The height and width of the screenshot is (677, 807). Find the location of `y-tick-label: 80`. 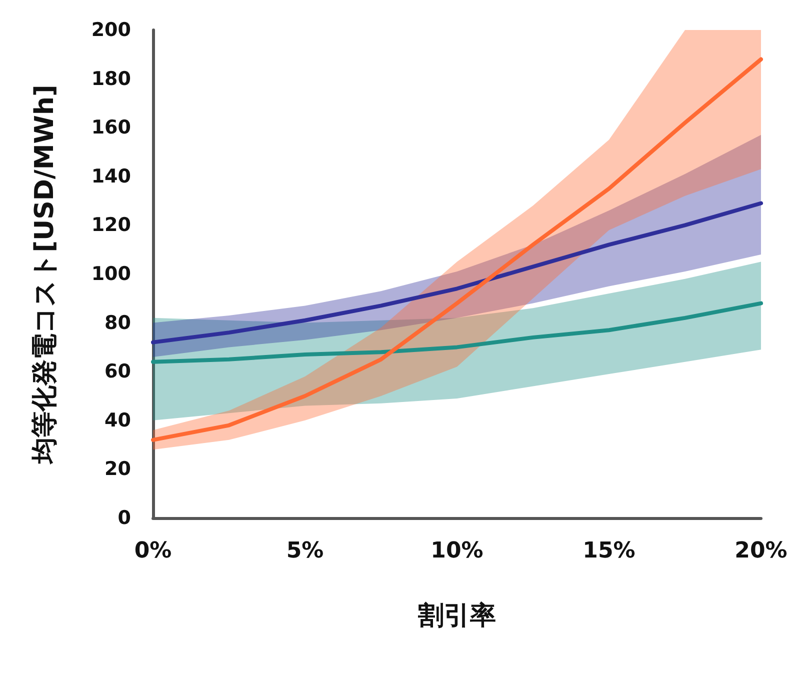

y-tick-label: 80 is located at coordinates (117, 323).